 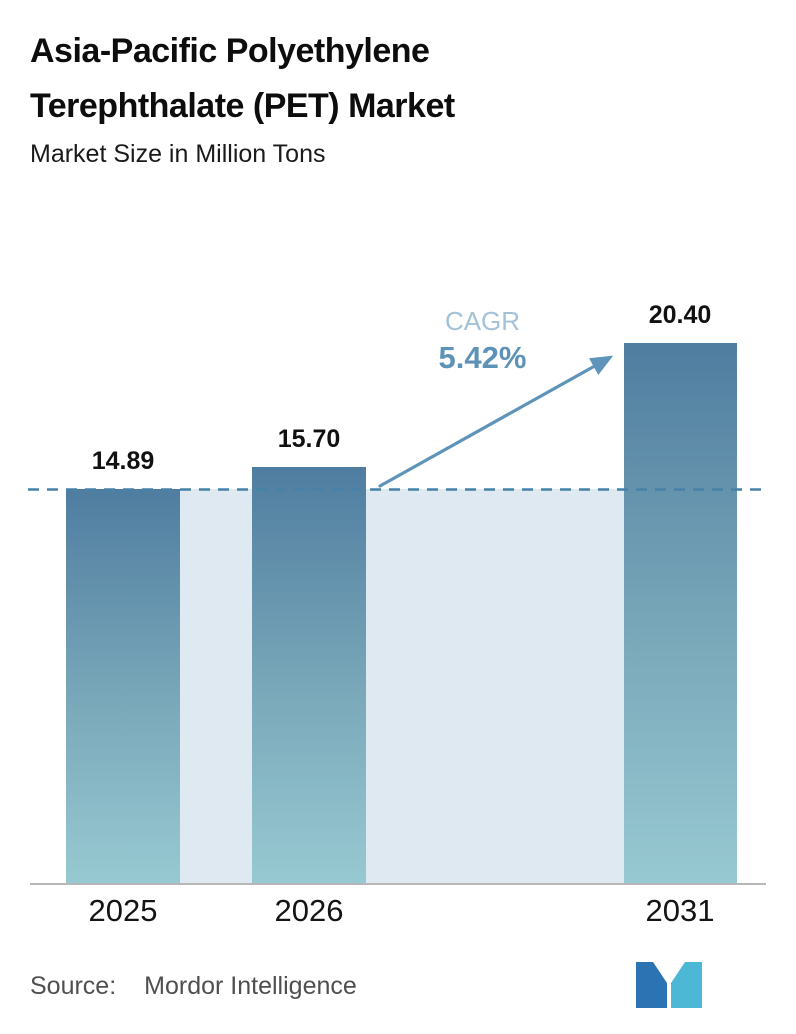 I want to click on x-tick-2031: 2031, so click(x=680, y=910).